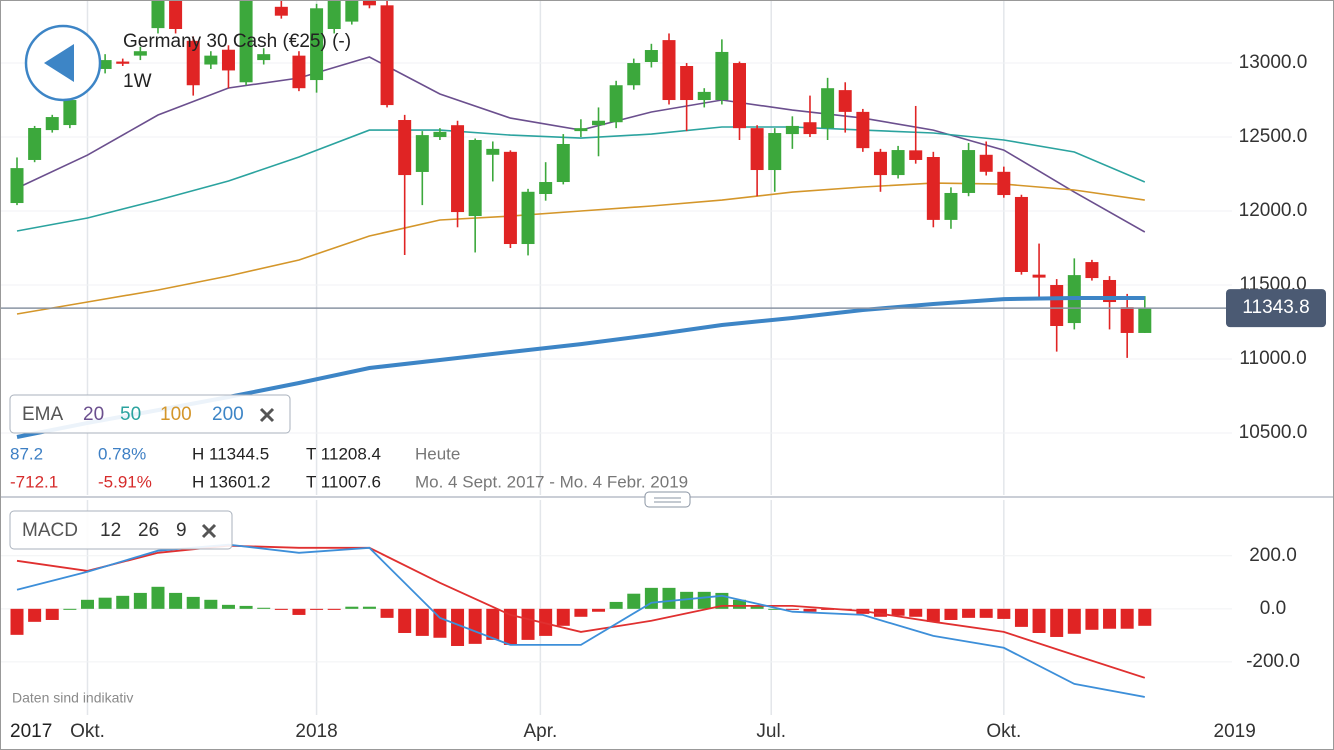 The height and width of the screenshot is (750, 1334). I want to click on disclaimer: Daten sind indikativ, so click(72, 698).